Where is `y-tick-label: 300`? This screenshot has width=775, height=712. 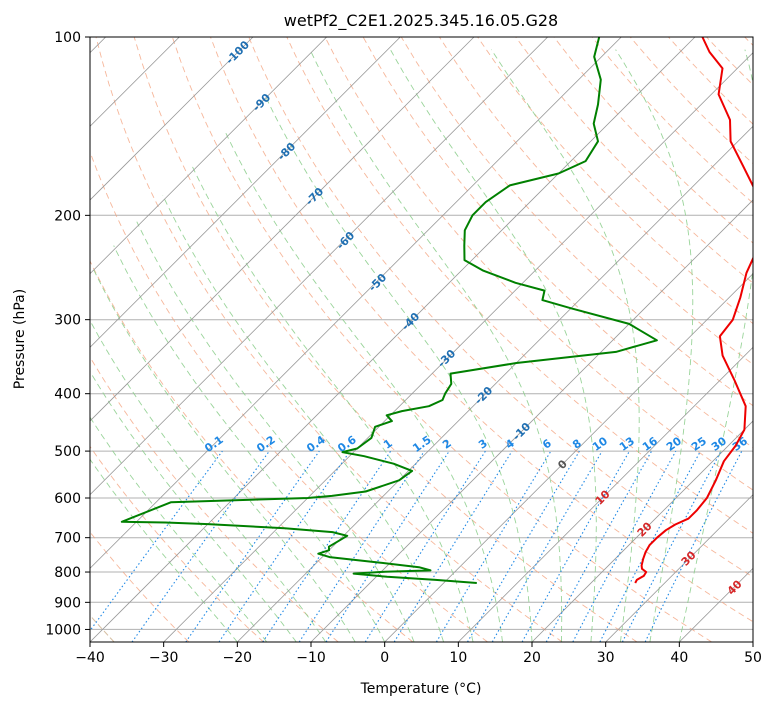 y-tick-label: 300 is located at coordinates (67, 321).